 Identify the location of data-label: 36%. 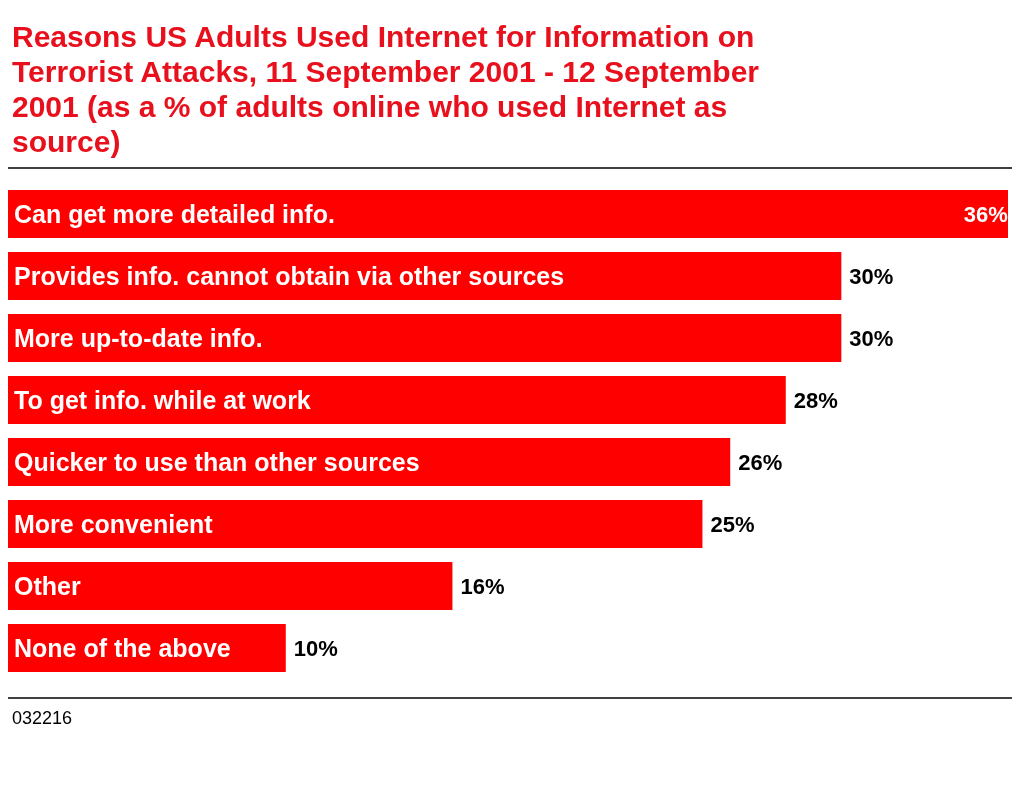
(985, 214).